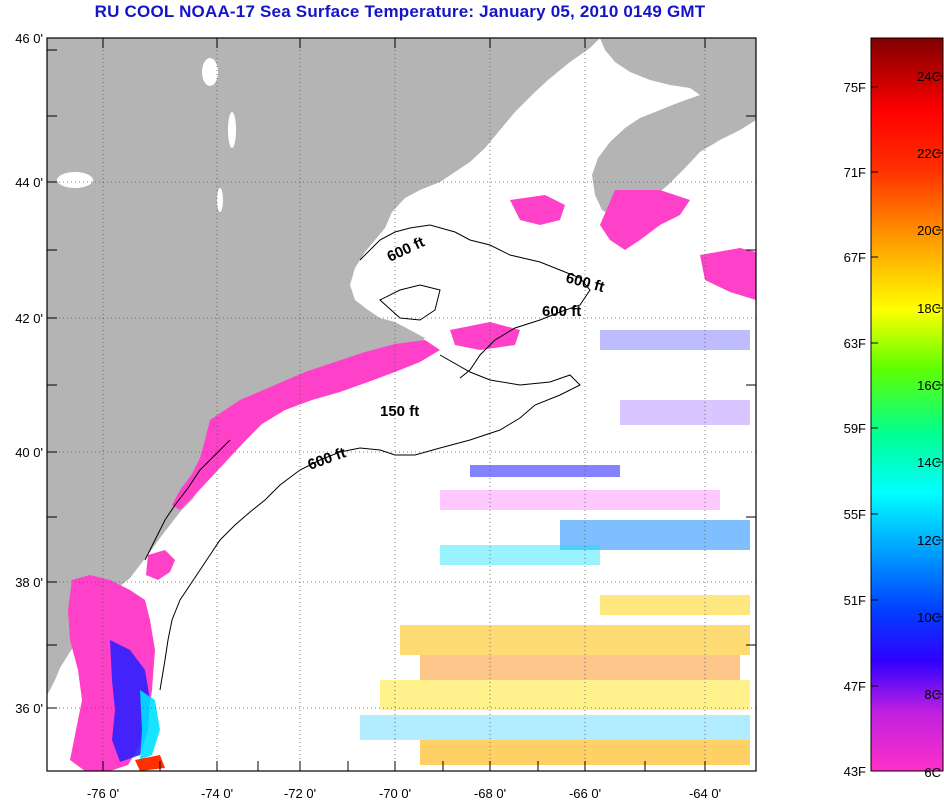 This screenshot has width=944, height=809. Describe the element at coordinates (932, 772) in the screenshot. I see `colorbar-c-label: 6C` at that location.